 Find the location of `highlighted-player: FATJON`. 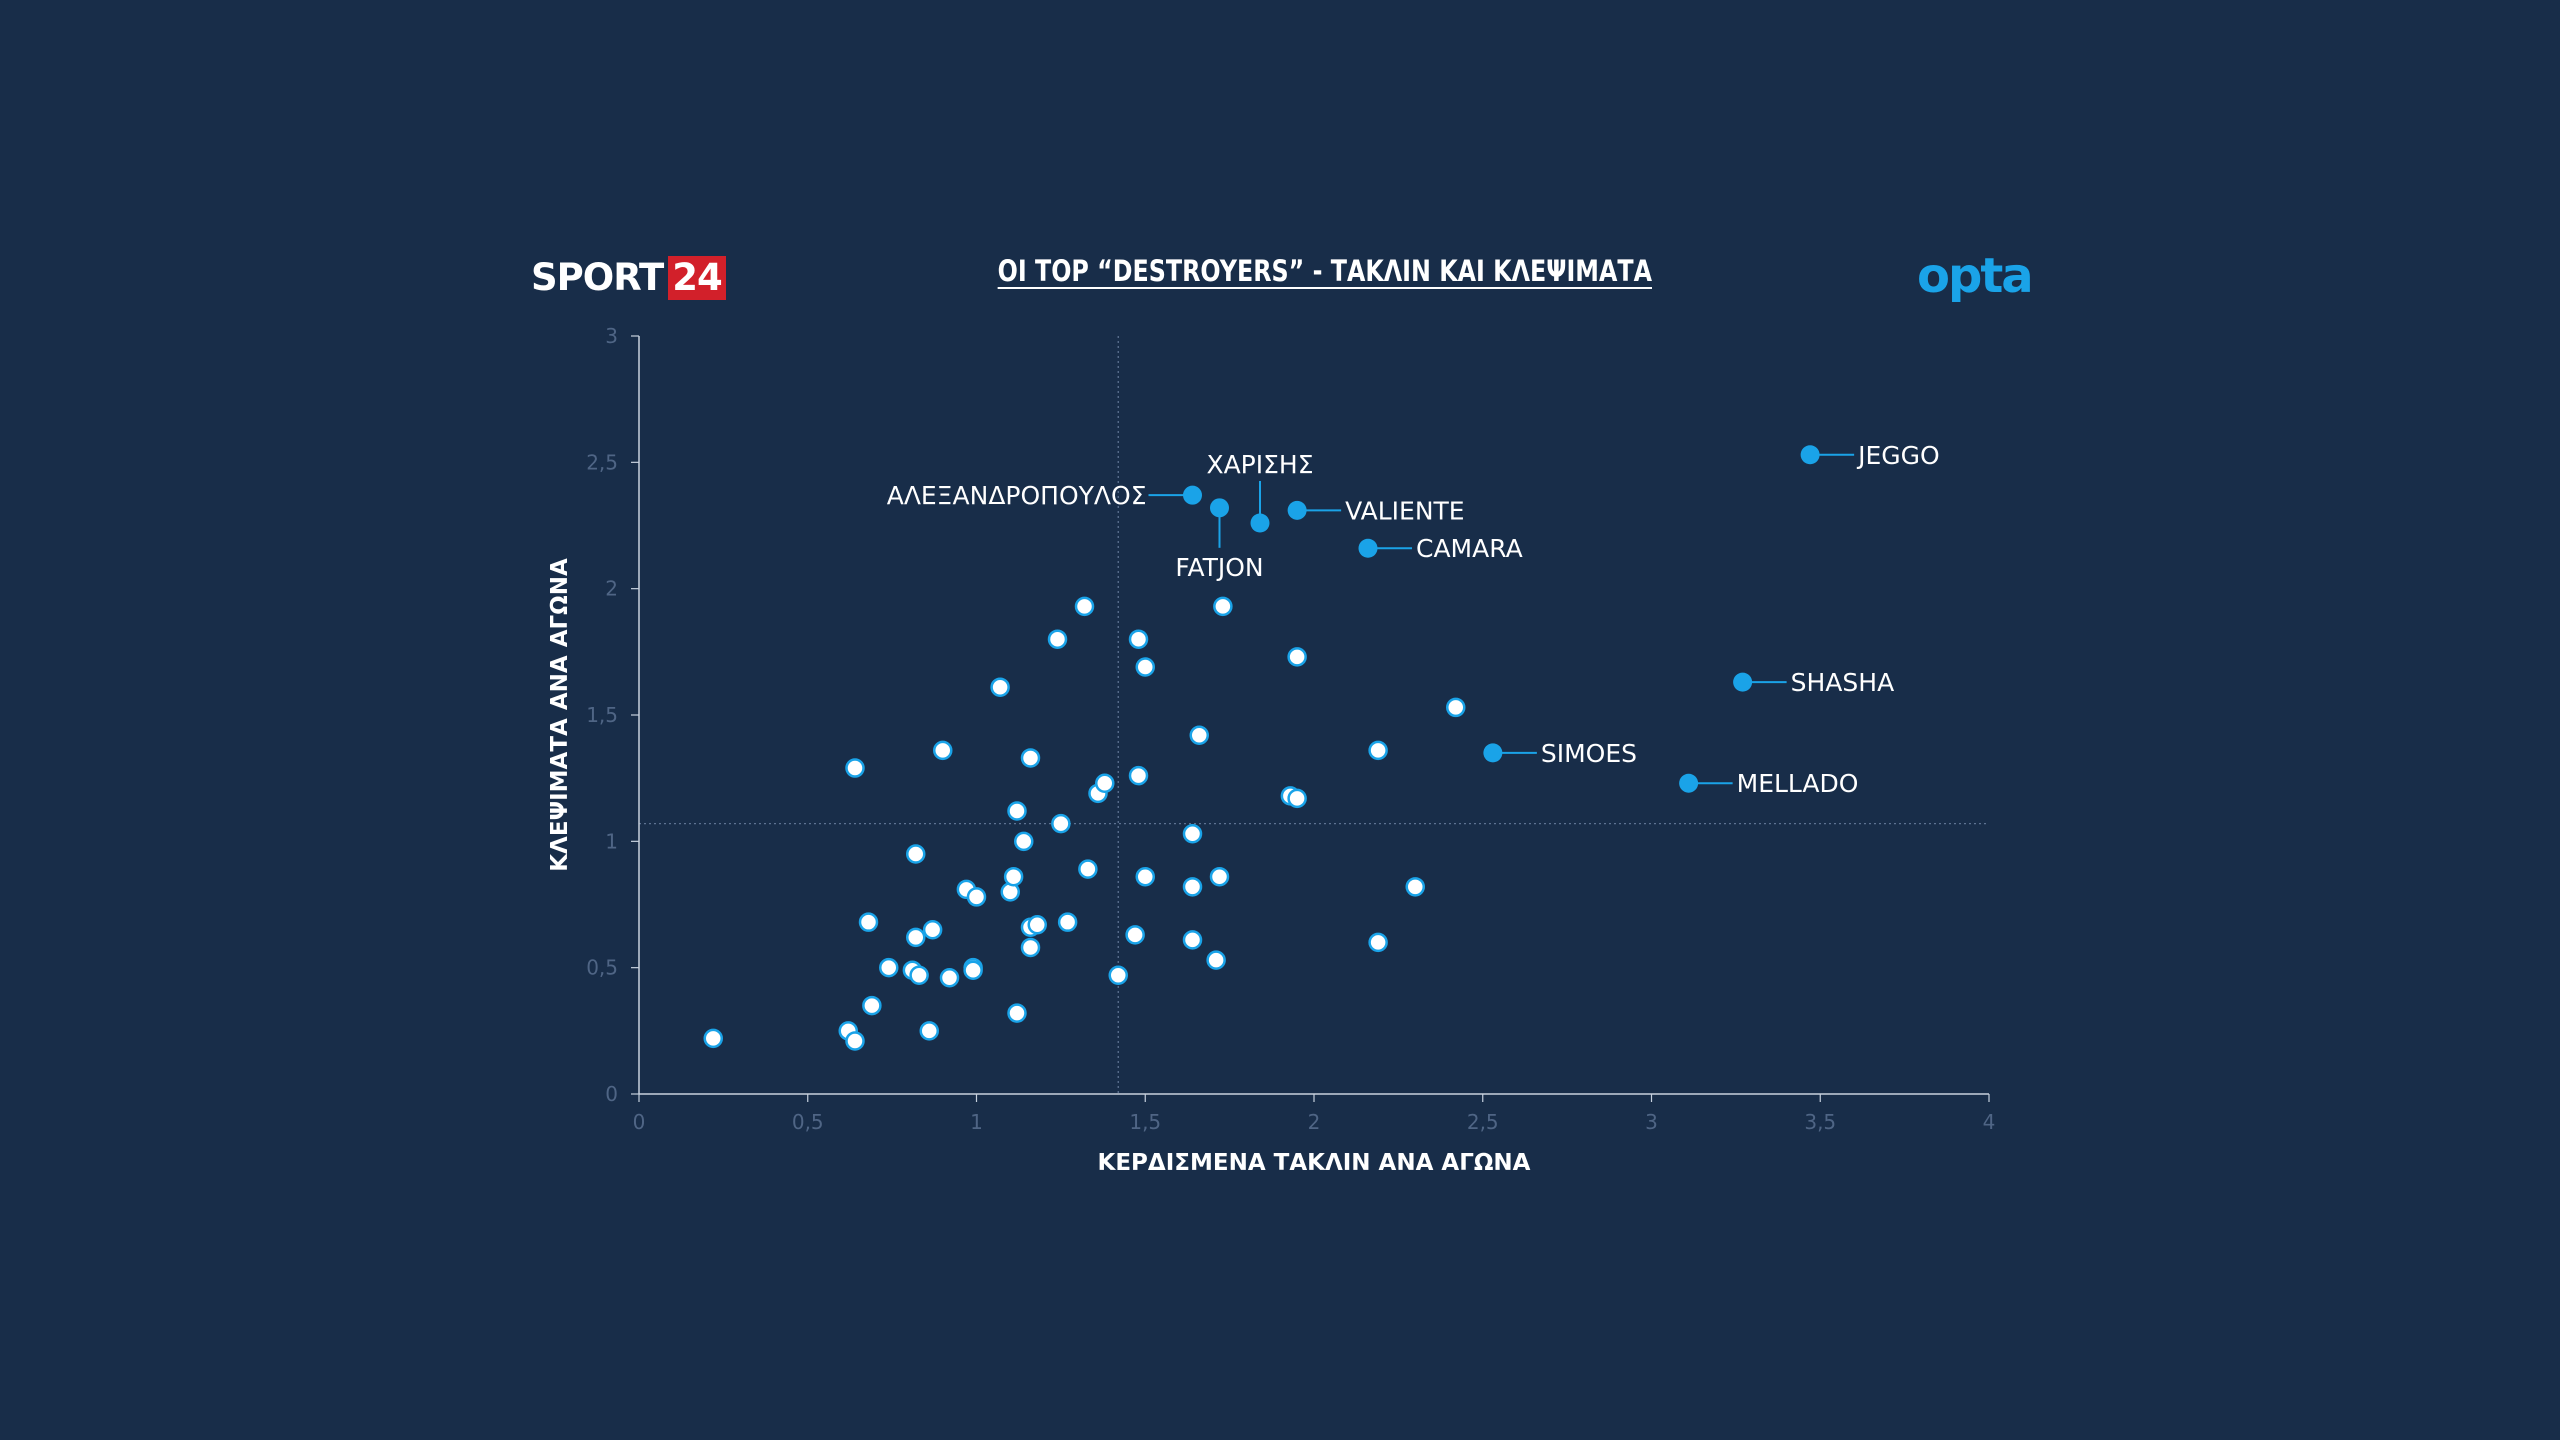

highlighted-player: FATJON is located at coordinates (1219, 540).